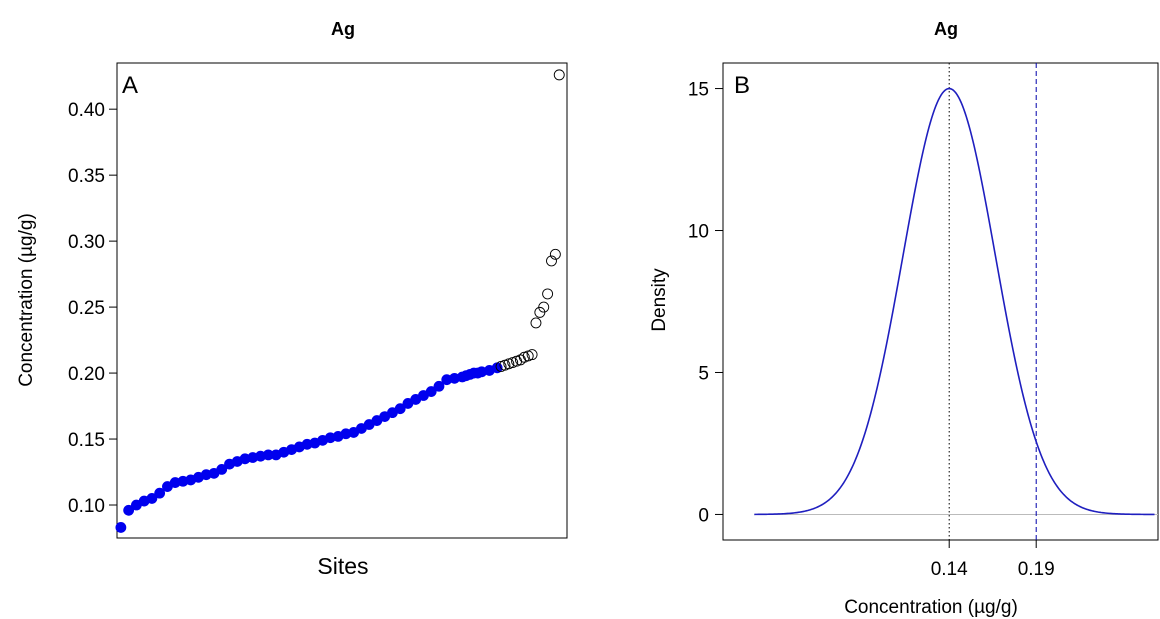  Describe the element at coordinates (86, 374) in the screenshot. I see `panel-a-y-tick-label: 0.20` at that location.